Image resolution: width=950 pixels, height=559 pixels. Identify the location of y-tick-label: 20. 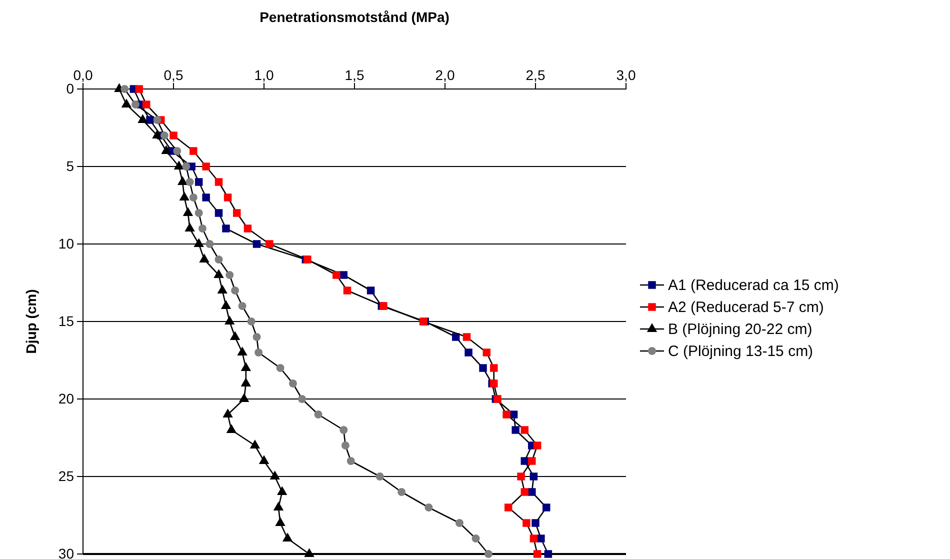
(66, 398).